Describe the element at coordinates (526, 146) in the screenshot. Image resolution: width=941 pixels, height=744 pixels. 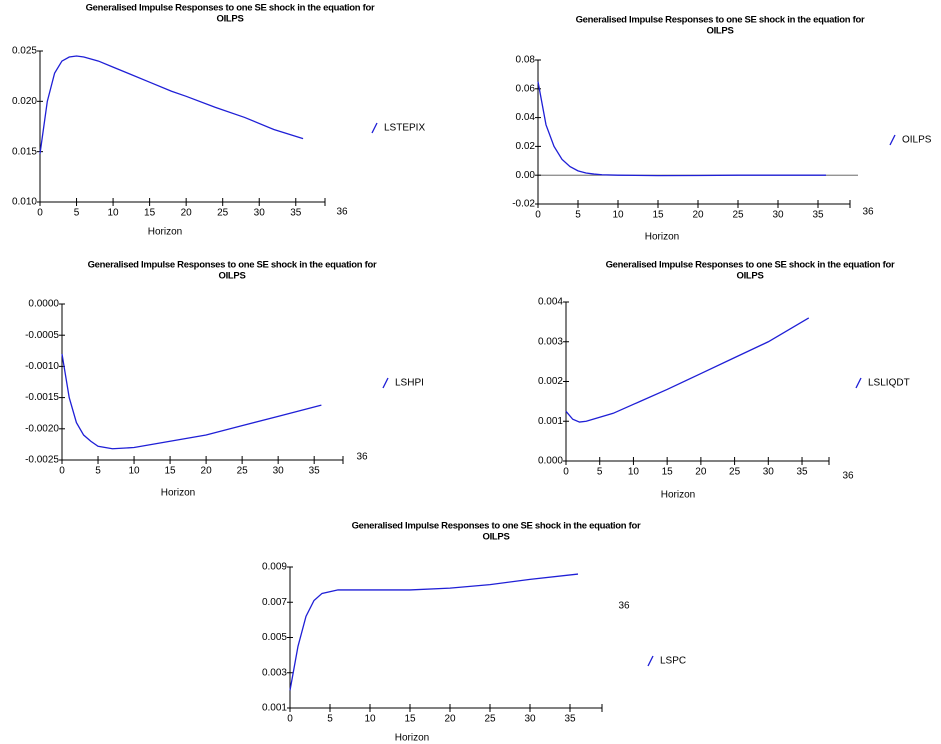
I see `y-tick-label: 0.02` at that location.